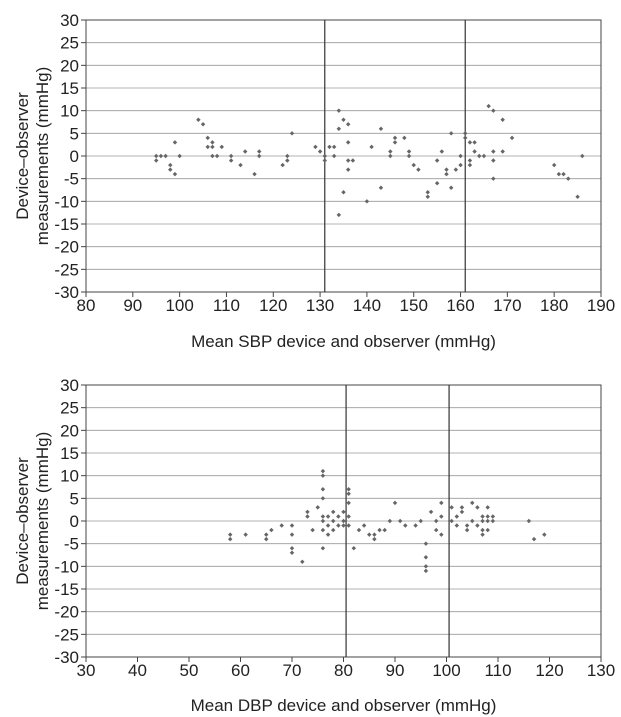 This screenshot has width=621, height=717. I want to click on dbp-x-tick-label: 130, so click(601, 670).